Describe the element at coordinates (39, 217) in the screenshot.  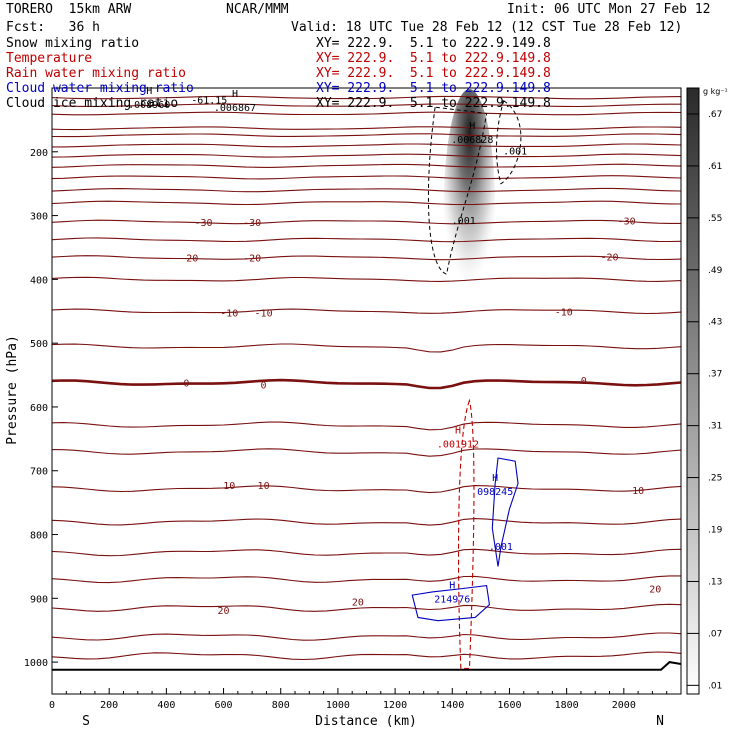
I see `y-tick-label: 300` at that location.